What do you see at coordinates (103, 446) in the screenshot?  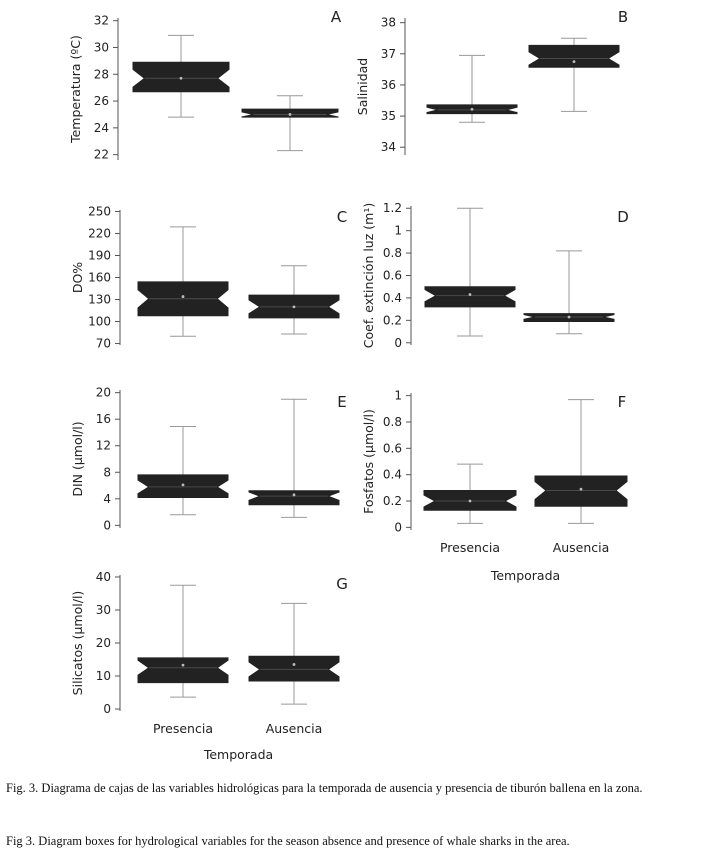 I see `y-tick-label: 12` at bounding box center [103, 446].